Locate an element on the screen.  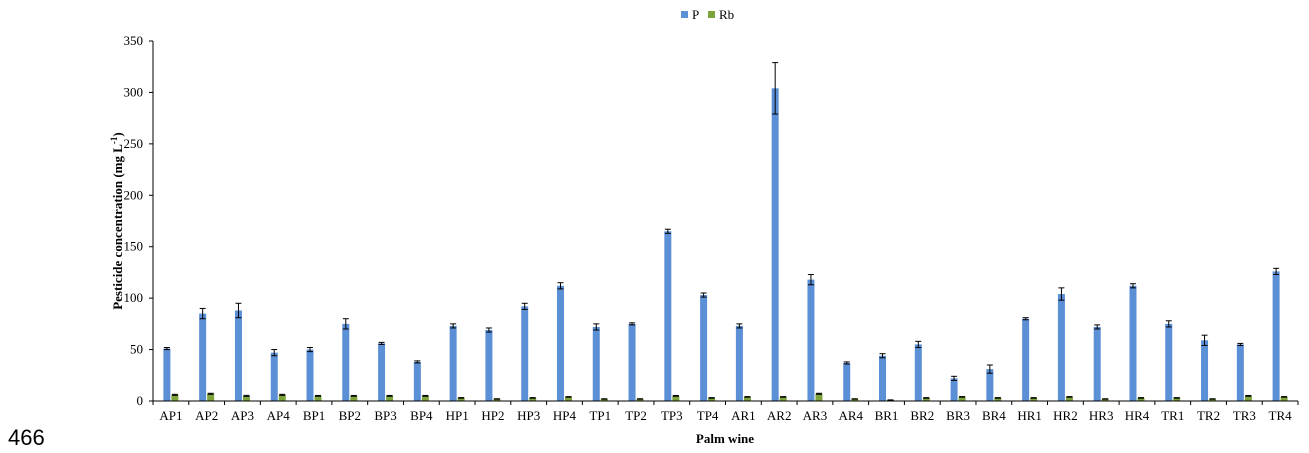
x-tick-label: AR1 is located at coordinates (743, 415).